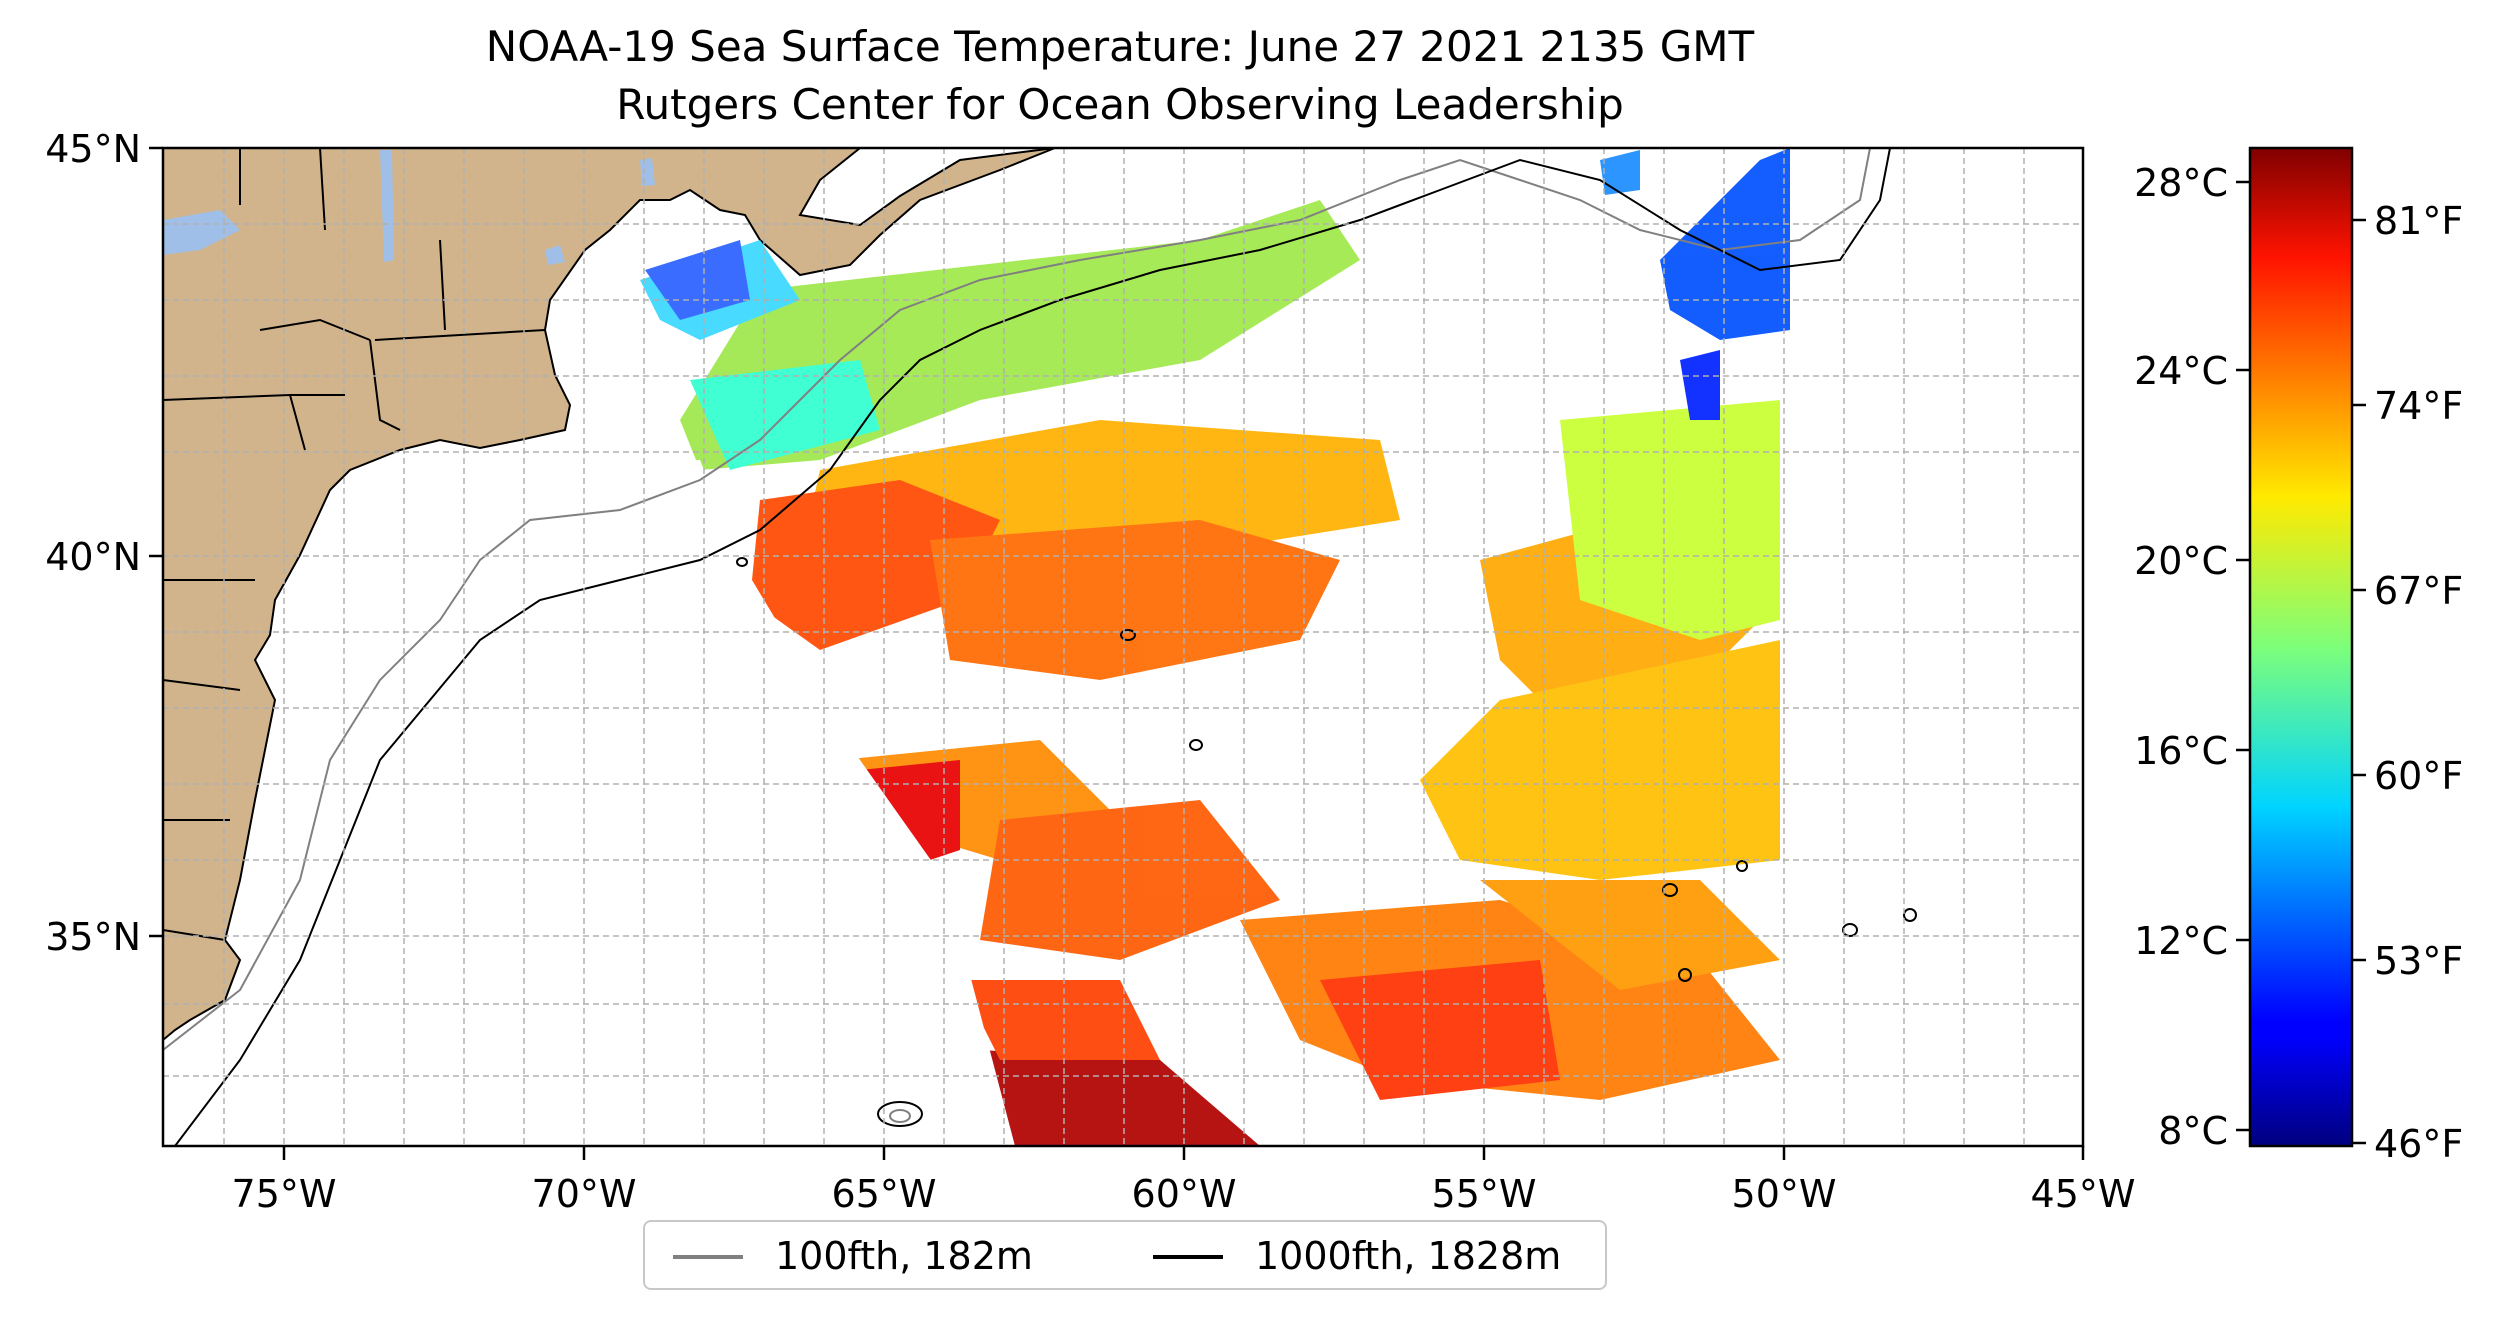 The image size is (2502, 1318). What do you see at coordinates (2418, 406) in the screenshot?
I see `colorbar-f-74: 74°F` at bounding box center [2418, 406].